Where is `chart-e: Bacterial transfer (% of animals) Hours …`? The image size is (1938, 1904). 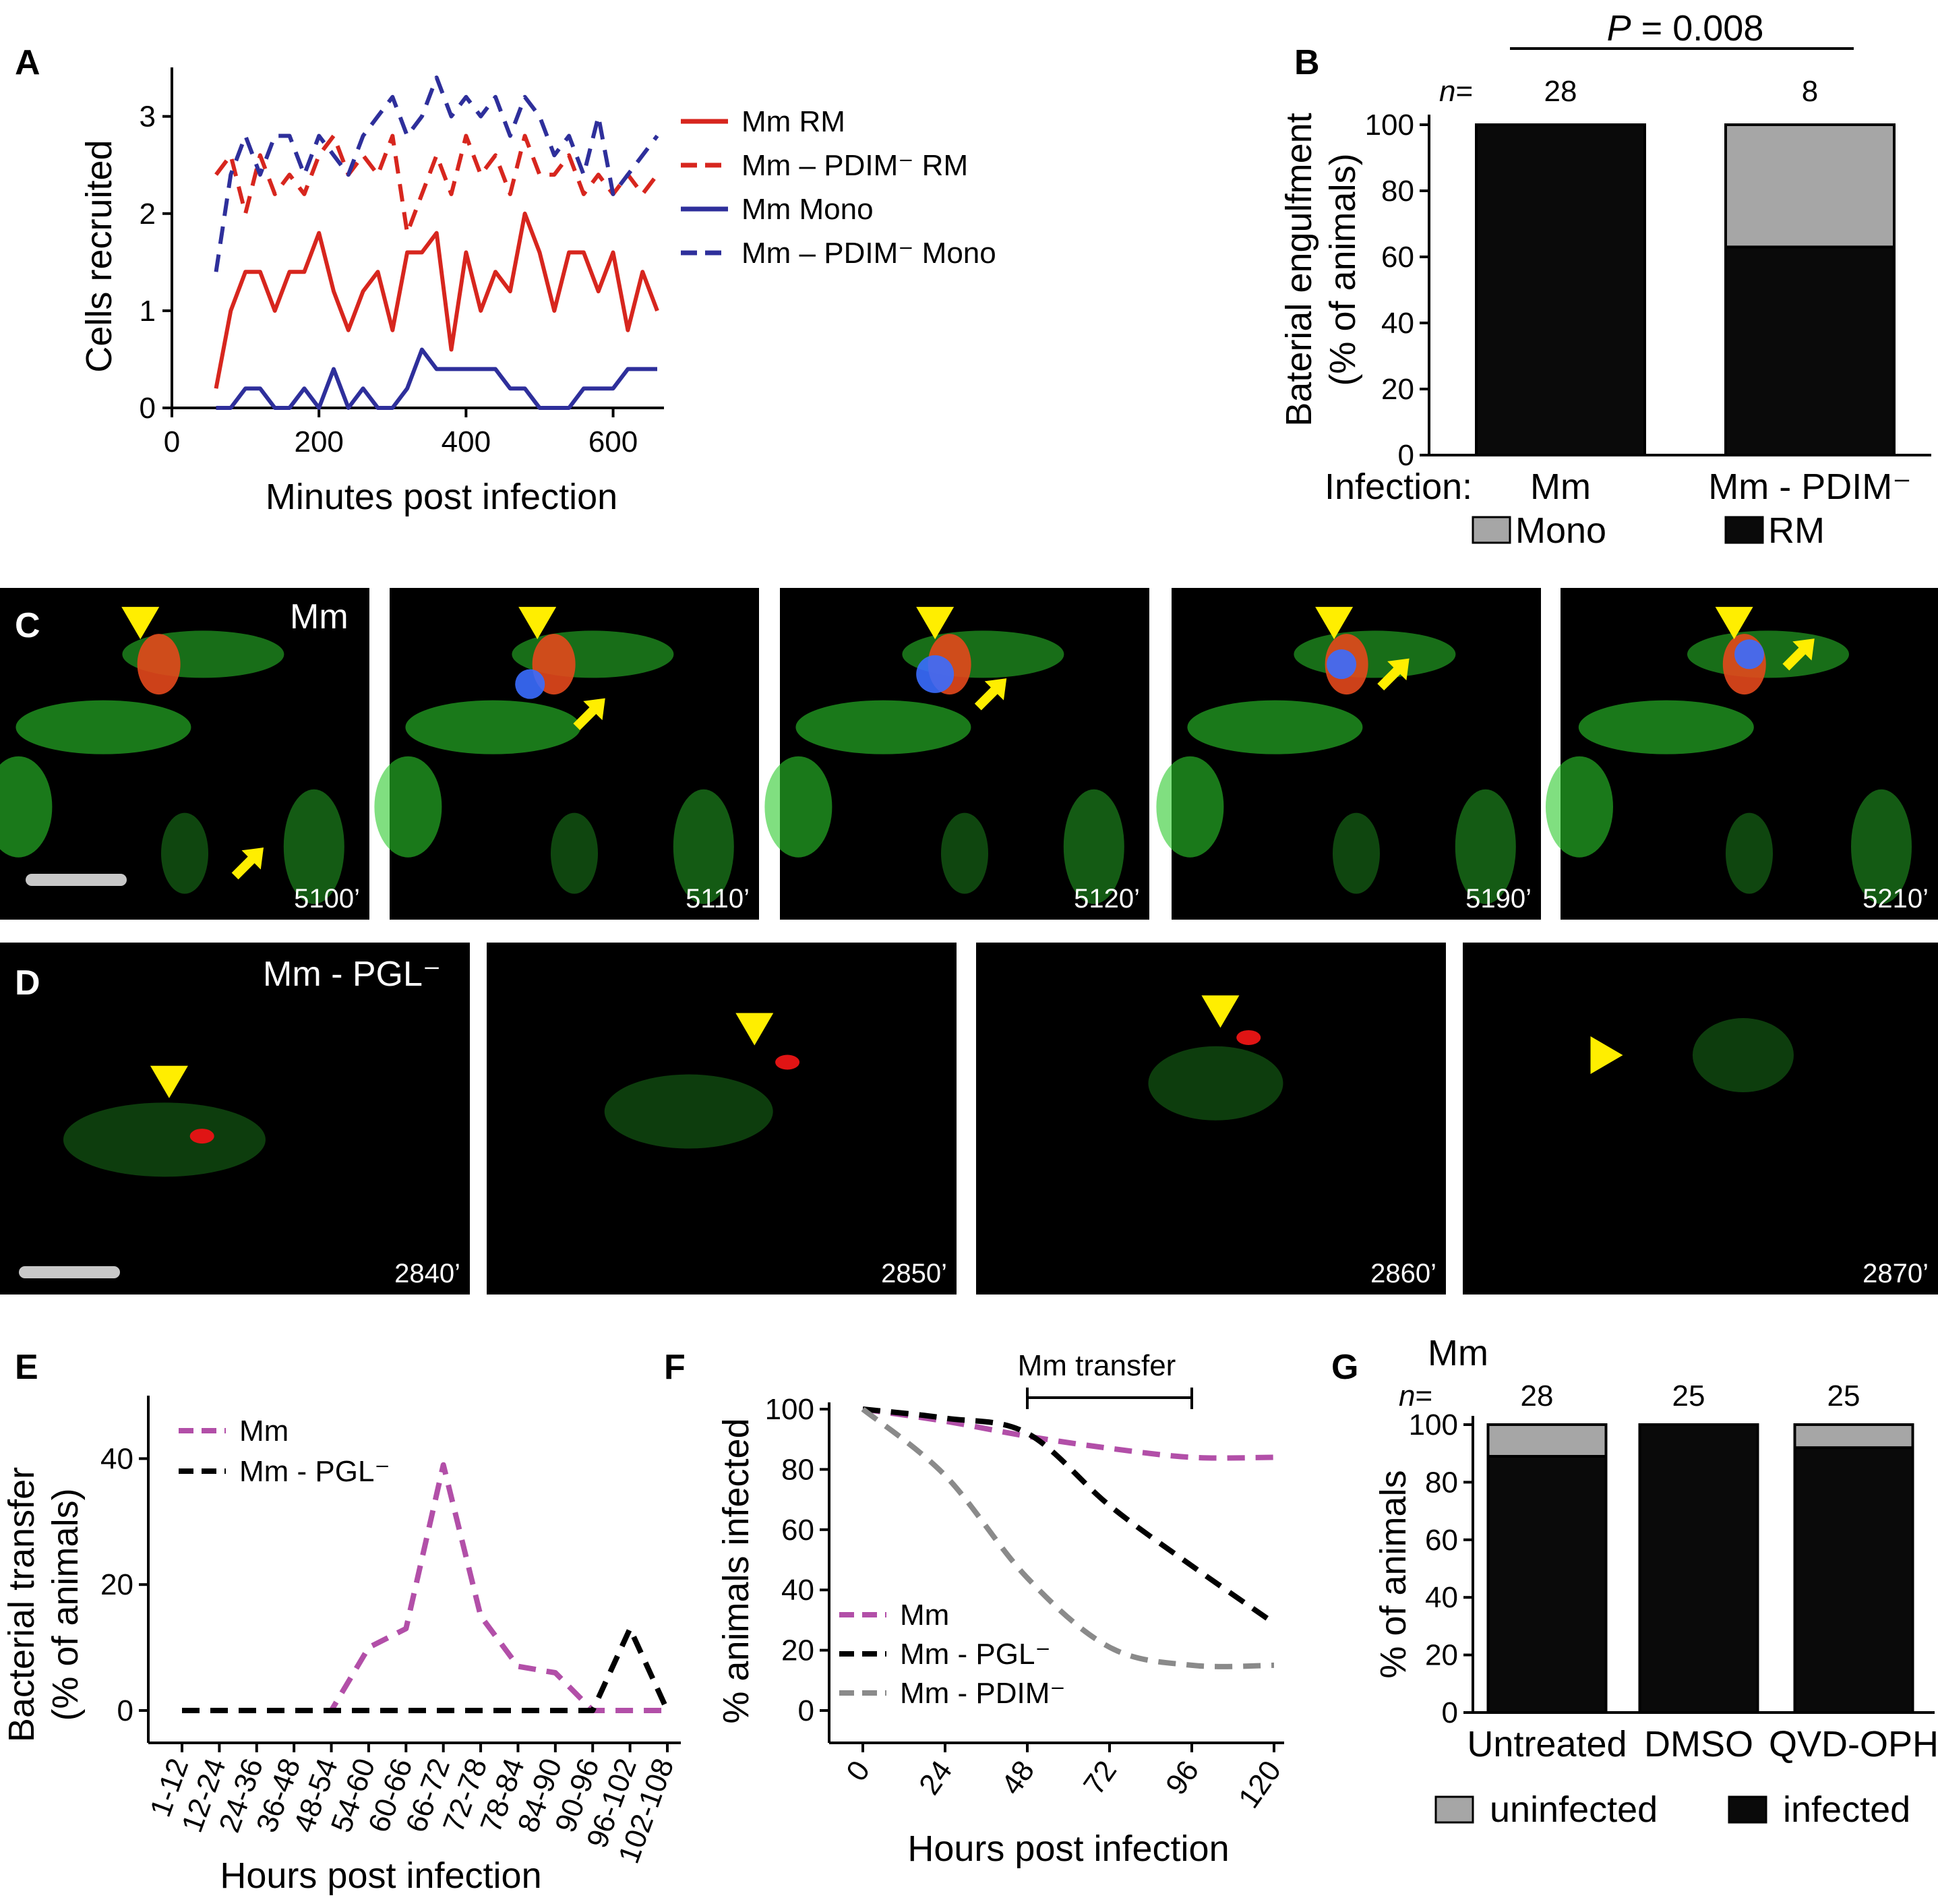
chart-e: Bacterial transfer (% of animals) Hours … is located at coordinates (341, 1646).